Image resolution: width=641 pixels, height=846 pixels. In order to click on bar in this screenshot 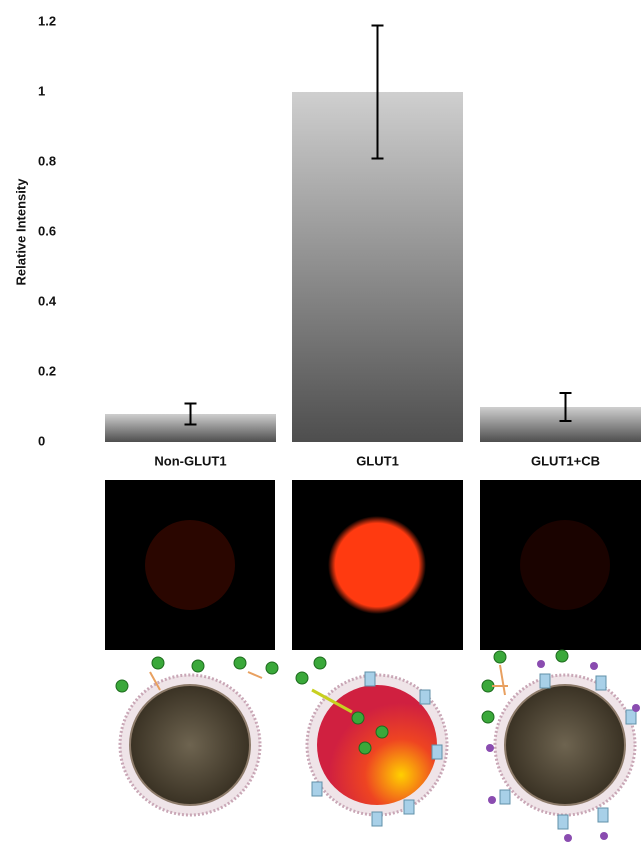, I will do `click(560, 424)`.